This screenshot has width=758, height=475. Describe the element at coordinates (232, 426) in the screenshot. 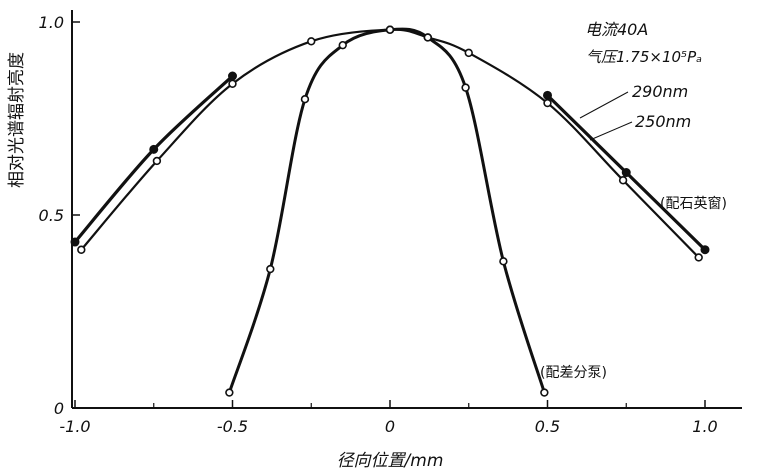

I see `x-tick-label: -0.5` at that location.